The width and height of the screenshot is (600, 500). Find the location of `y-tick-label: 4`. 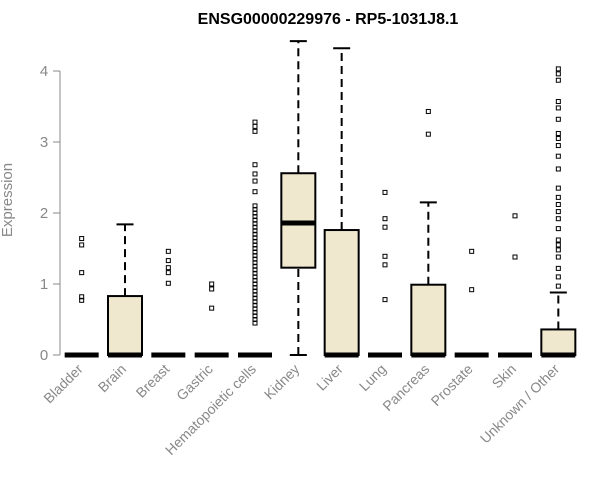

y-tick-label: 4 is located at coordinates (44, 71).